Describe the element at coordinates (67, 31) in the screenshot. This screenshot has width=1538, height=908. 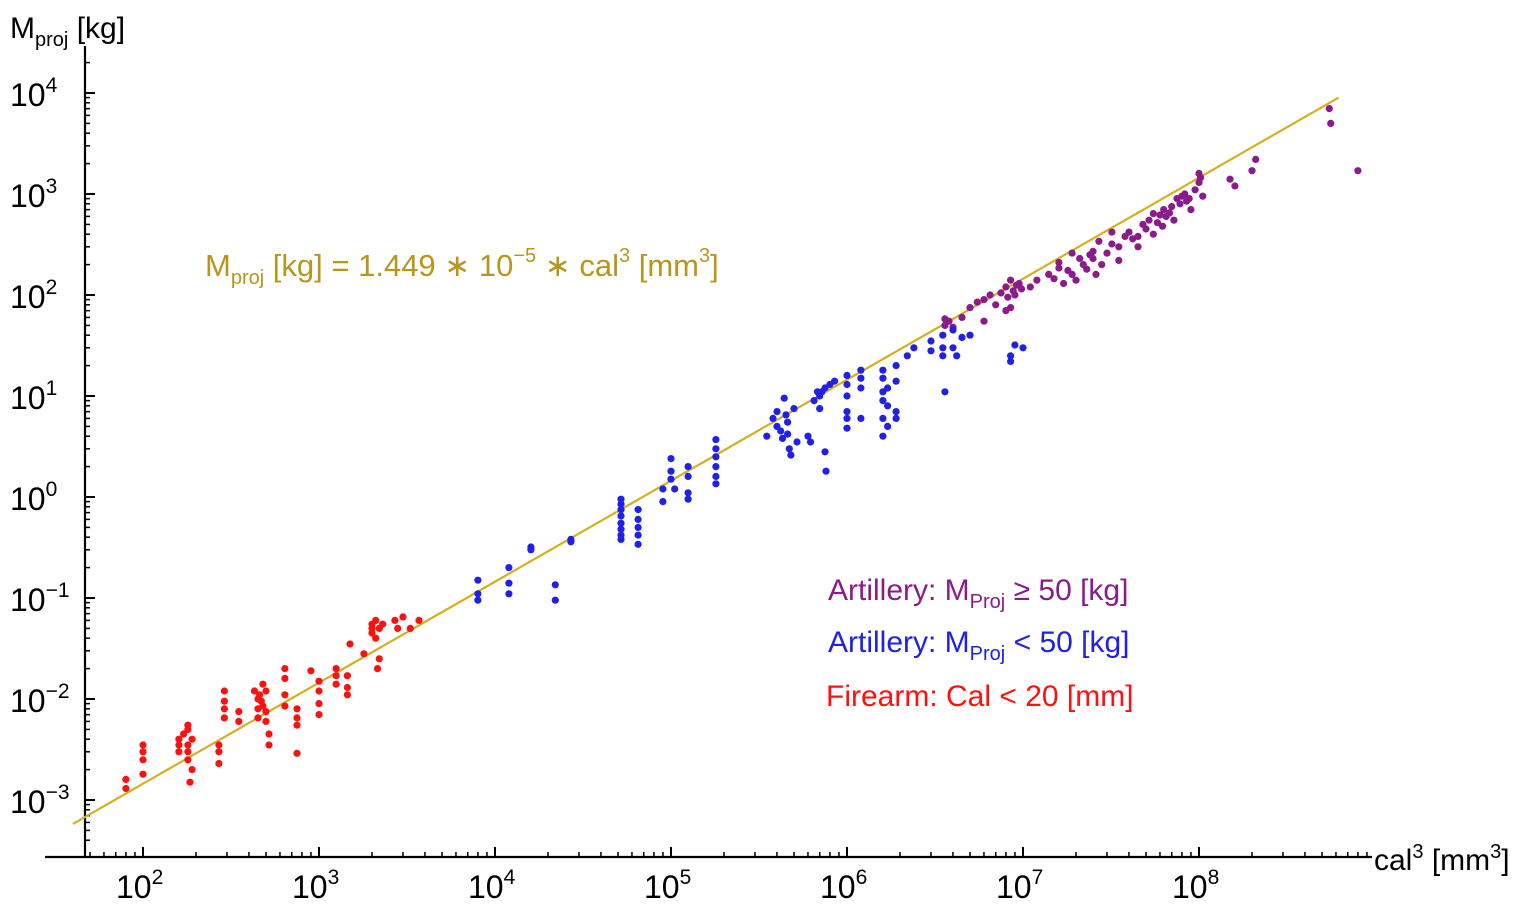
I see `y-axis-title: Mproj [kg]` at that location.